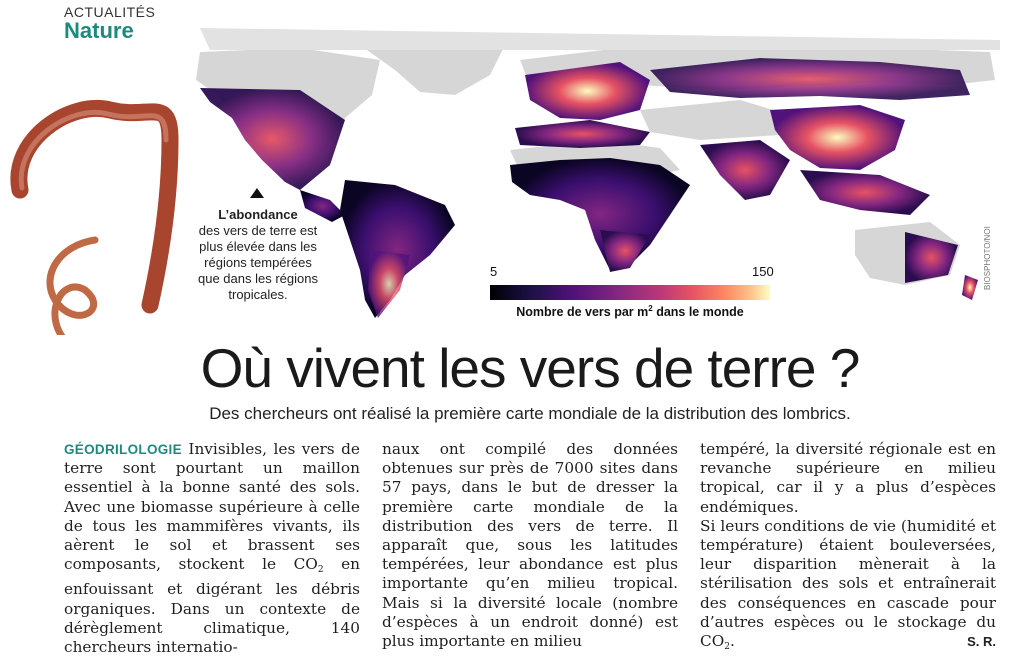  What do you see at coordinates (257, 193) in the screenshot?
I see `caption-arrow-icon` at bounding box center [257, 193].